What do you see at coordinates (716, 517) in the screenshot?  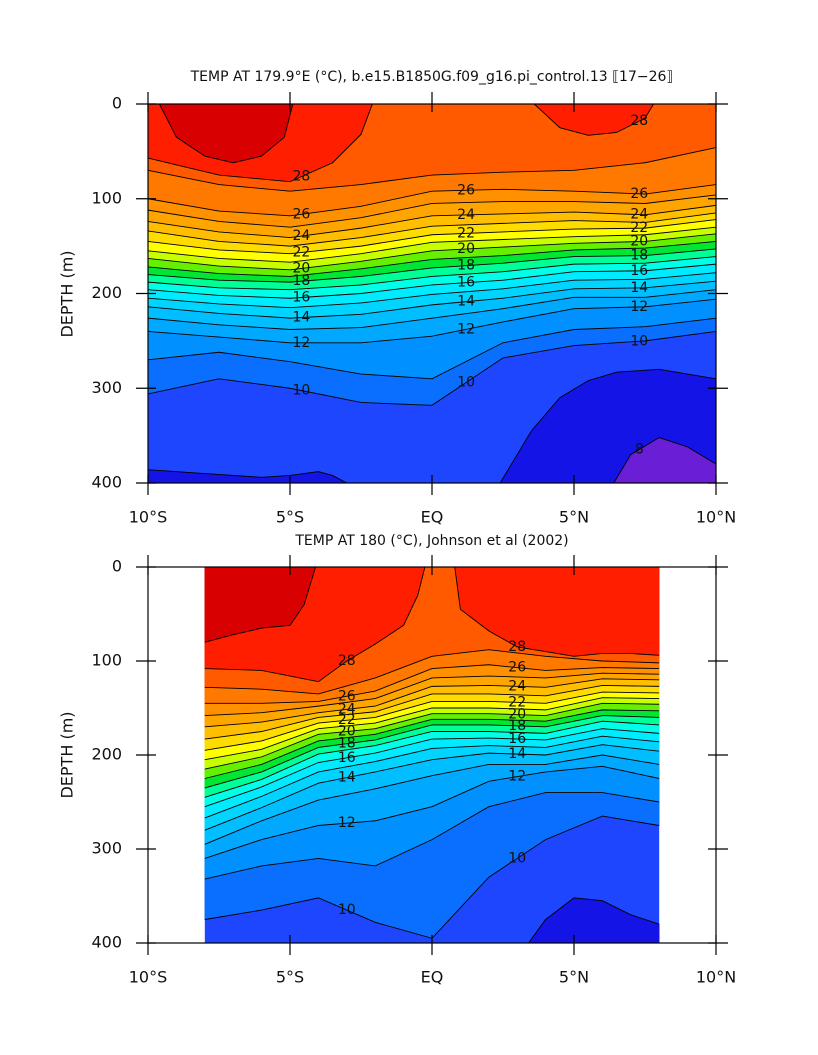 I see `x-tick-label: 10°N` at bounding box center [716, 517].